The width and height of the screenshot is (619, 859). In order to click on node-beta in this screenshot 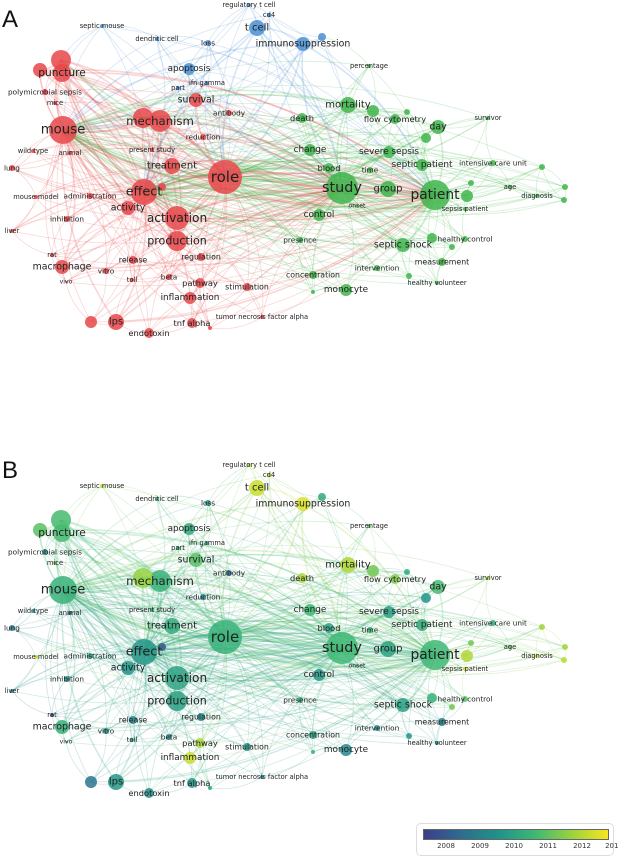, I will do `click(169, 737)`.